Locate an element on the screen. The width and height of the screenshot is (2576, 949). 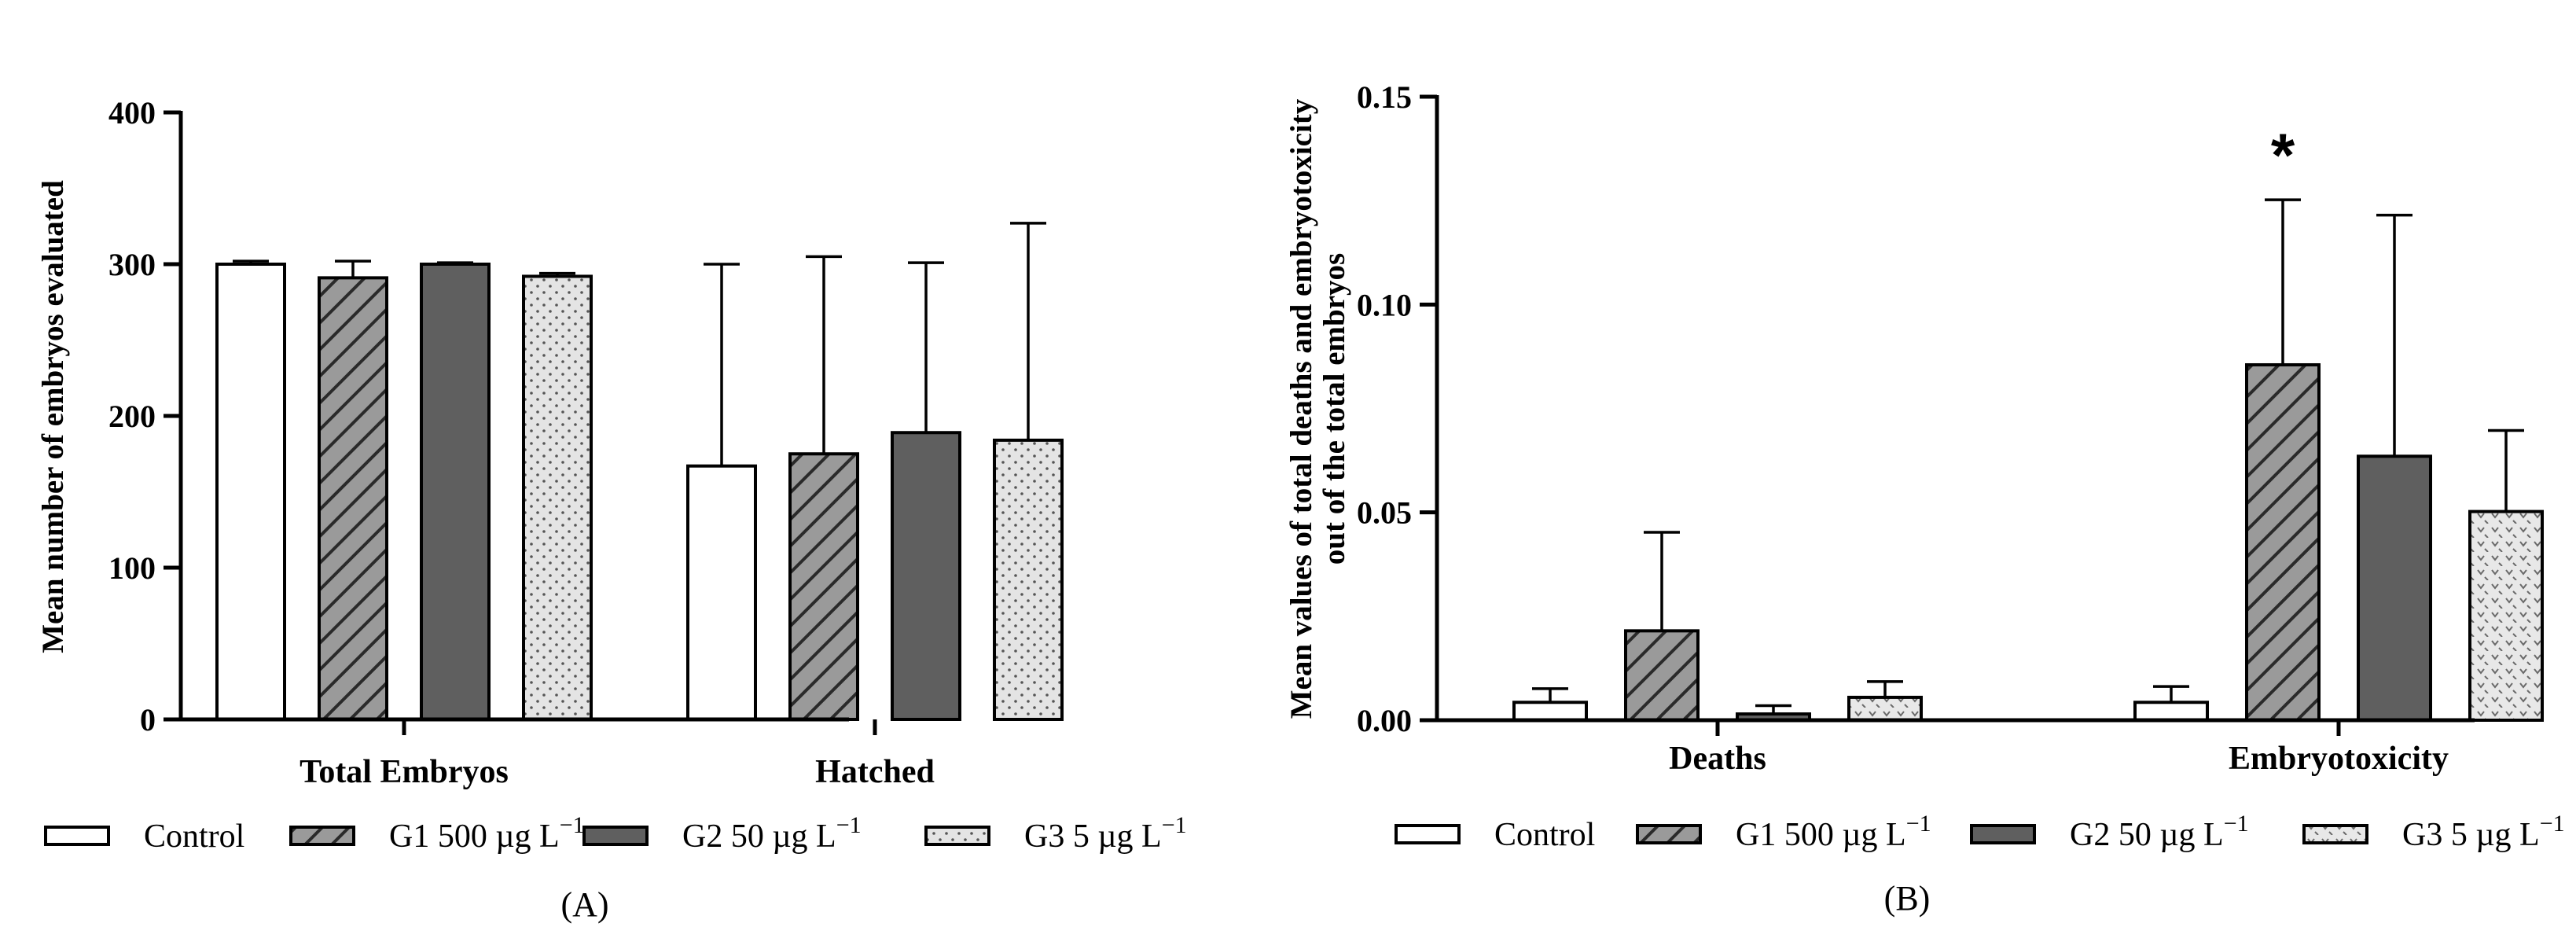
y-tick-label: 0.10 is located at coordinates (1384, 304).